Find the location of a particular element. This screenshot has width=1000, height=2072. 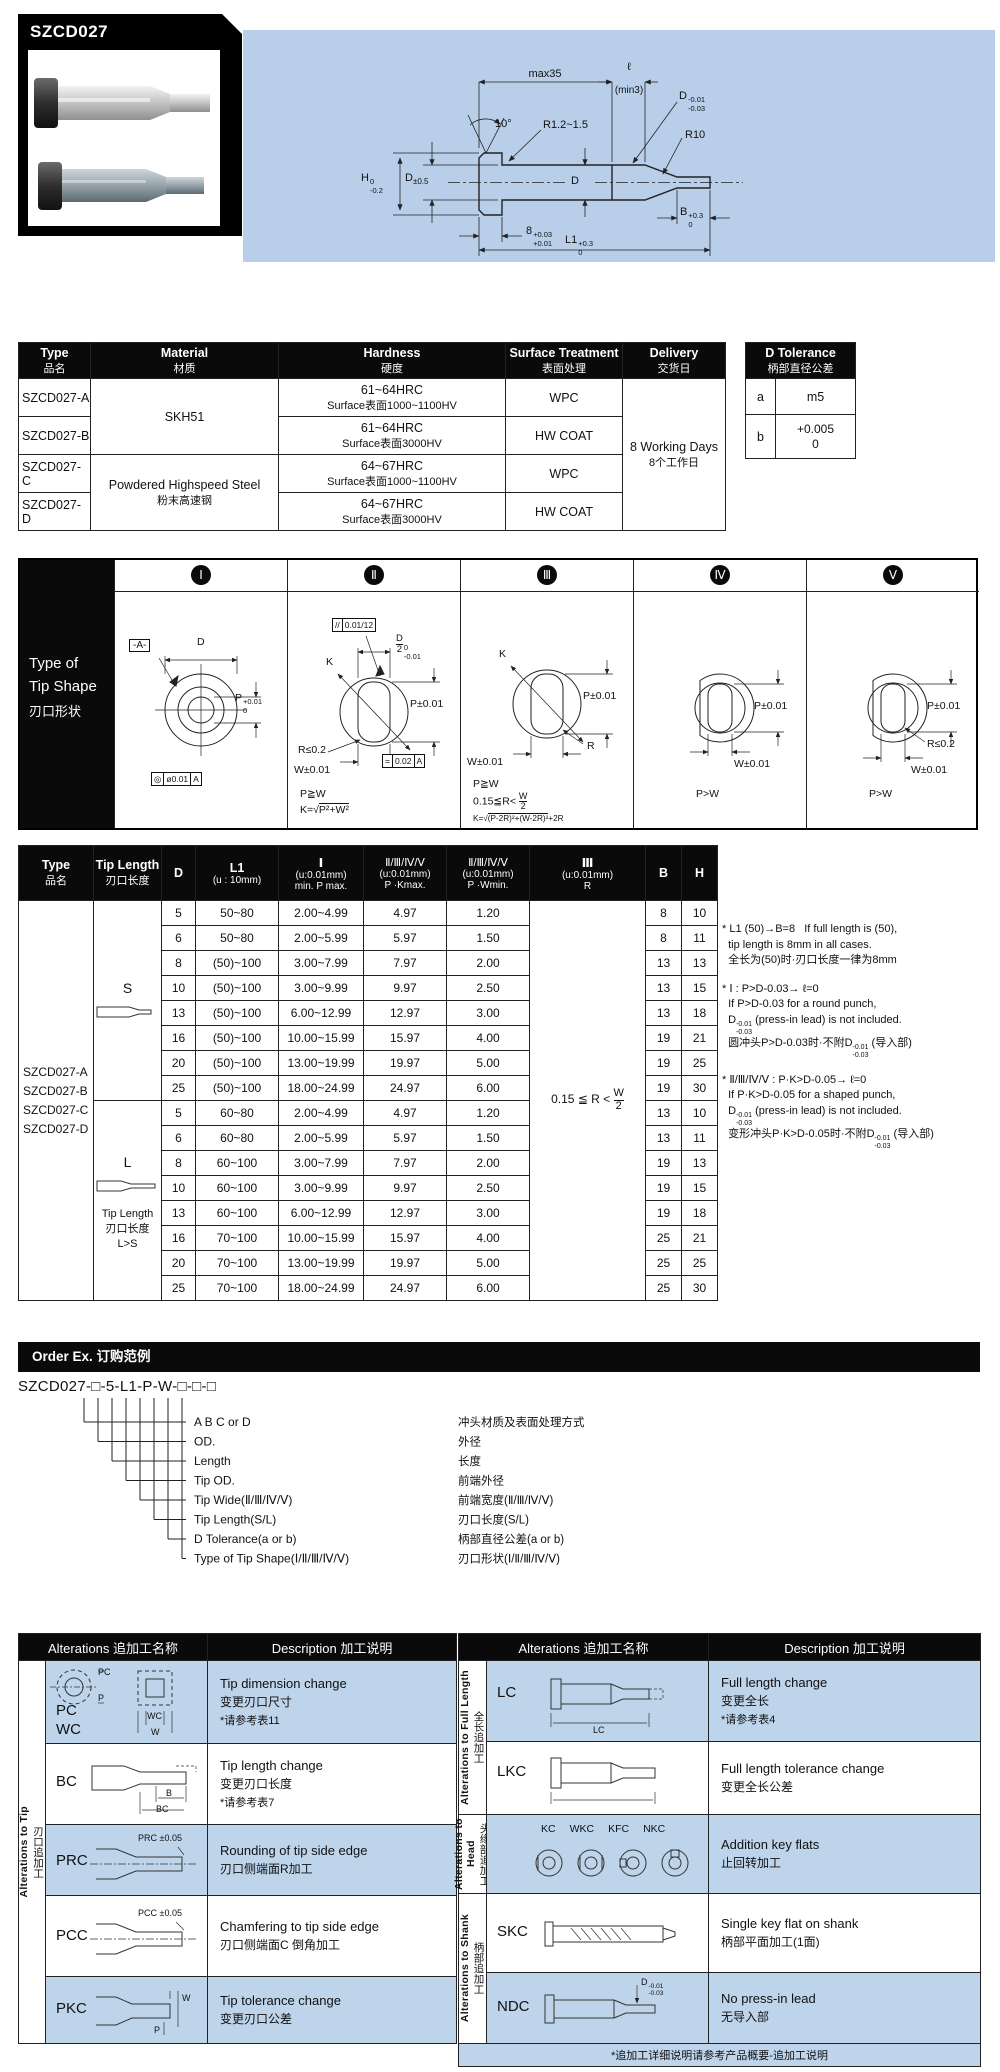

spec-header-surface: Surface Treatment 表面处理 is located at coordinates (564, 360).